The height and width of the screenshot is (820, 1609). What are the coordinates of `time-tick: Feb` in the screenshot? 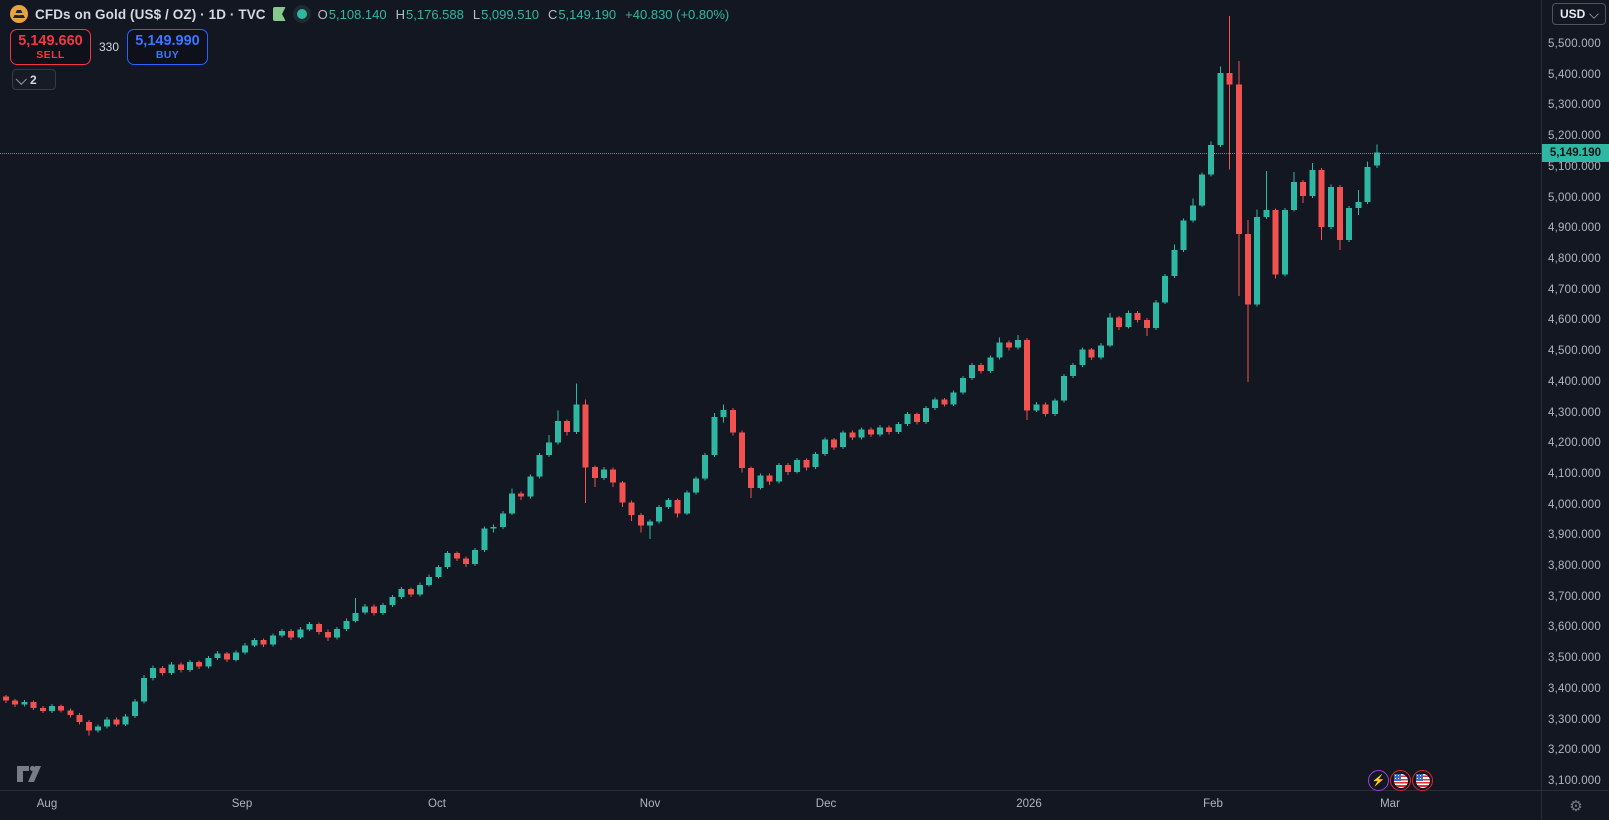 It's located at (1213, 804).